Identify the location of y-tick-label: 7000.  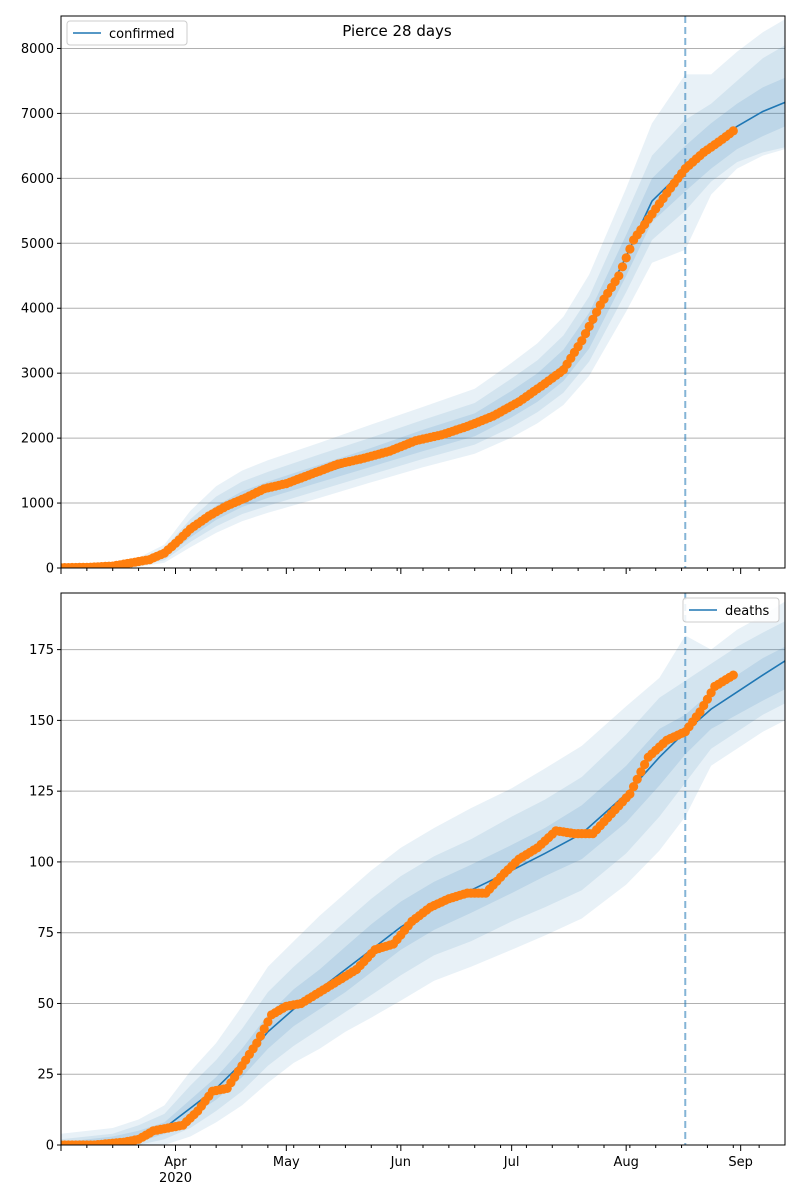
(37, 114).